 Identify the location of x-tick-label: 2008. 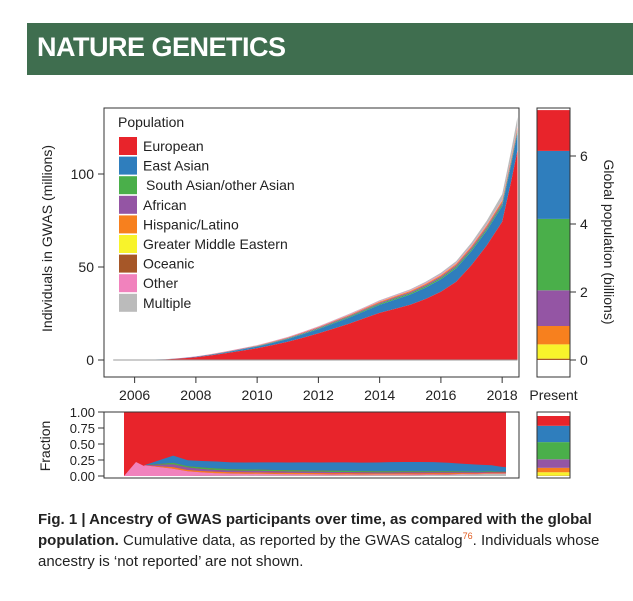
(195, 395).